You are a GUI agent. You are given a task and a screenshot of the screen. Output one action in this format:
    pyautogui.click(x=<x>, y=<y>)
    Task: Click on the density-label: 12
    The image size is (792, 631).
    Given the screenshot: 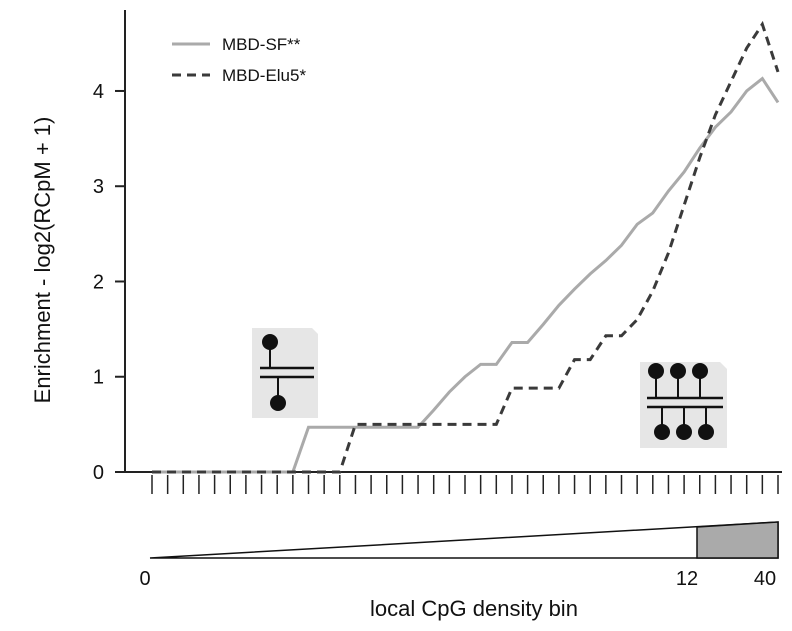 What is the action you would take?
    pyautogui.click(x=687, y=579)
    